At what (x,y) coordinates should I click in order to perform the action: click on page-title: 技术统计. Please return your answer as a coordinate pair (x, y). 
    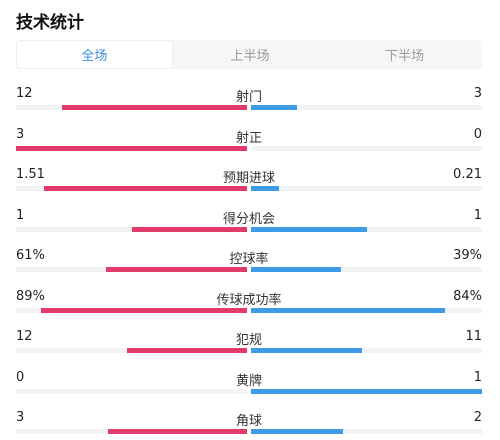
    Looking at the image, I should click on (50, 23).